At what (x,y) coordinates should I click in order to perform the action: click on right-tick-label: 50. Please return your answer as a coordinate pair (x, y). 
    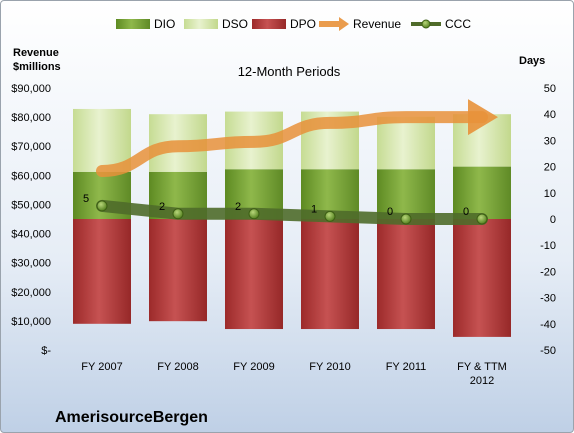
    Looking at the image, I should click on (550, 89).